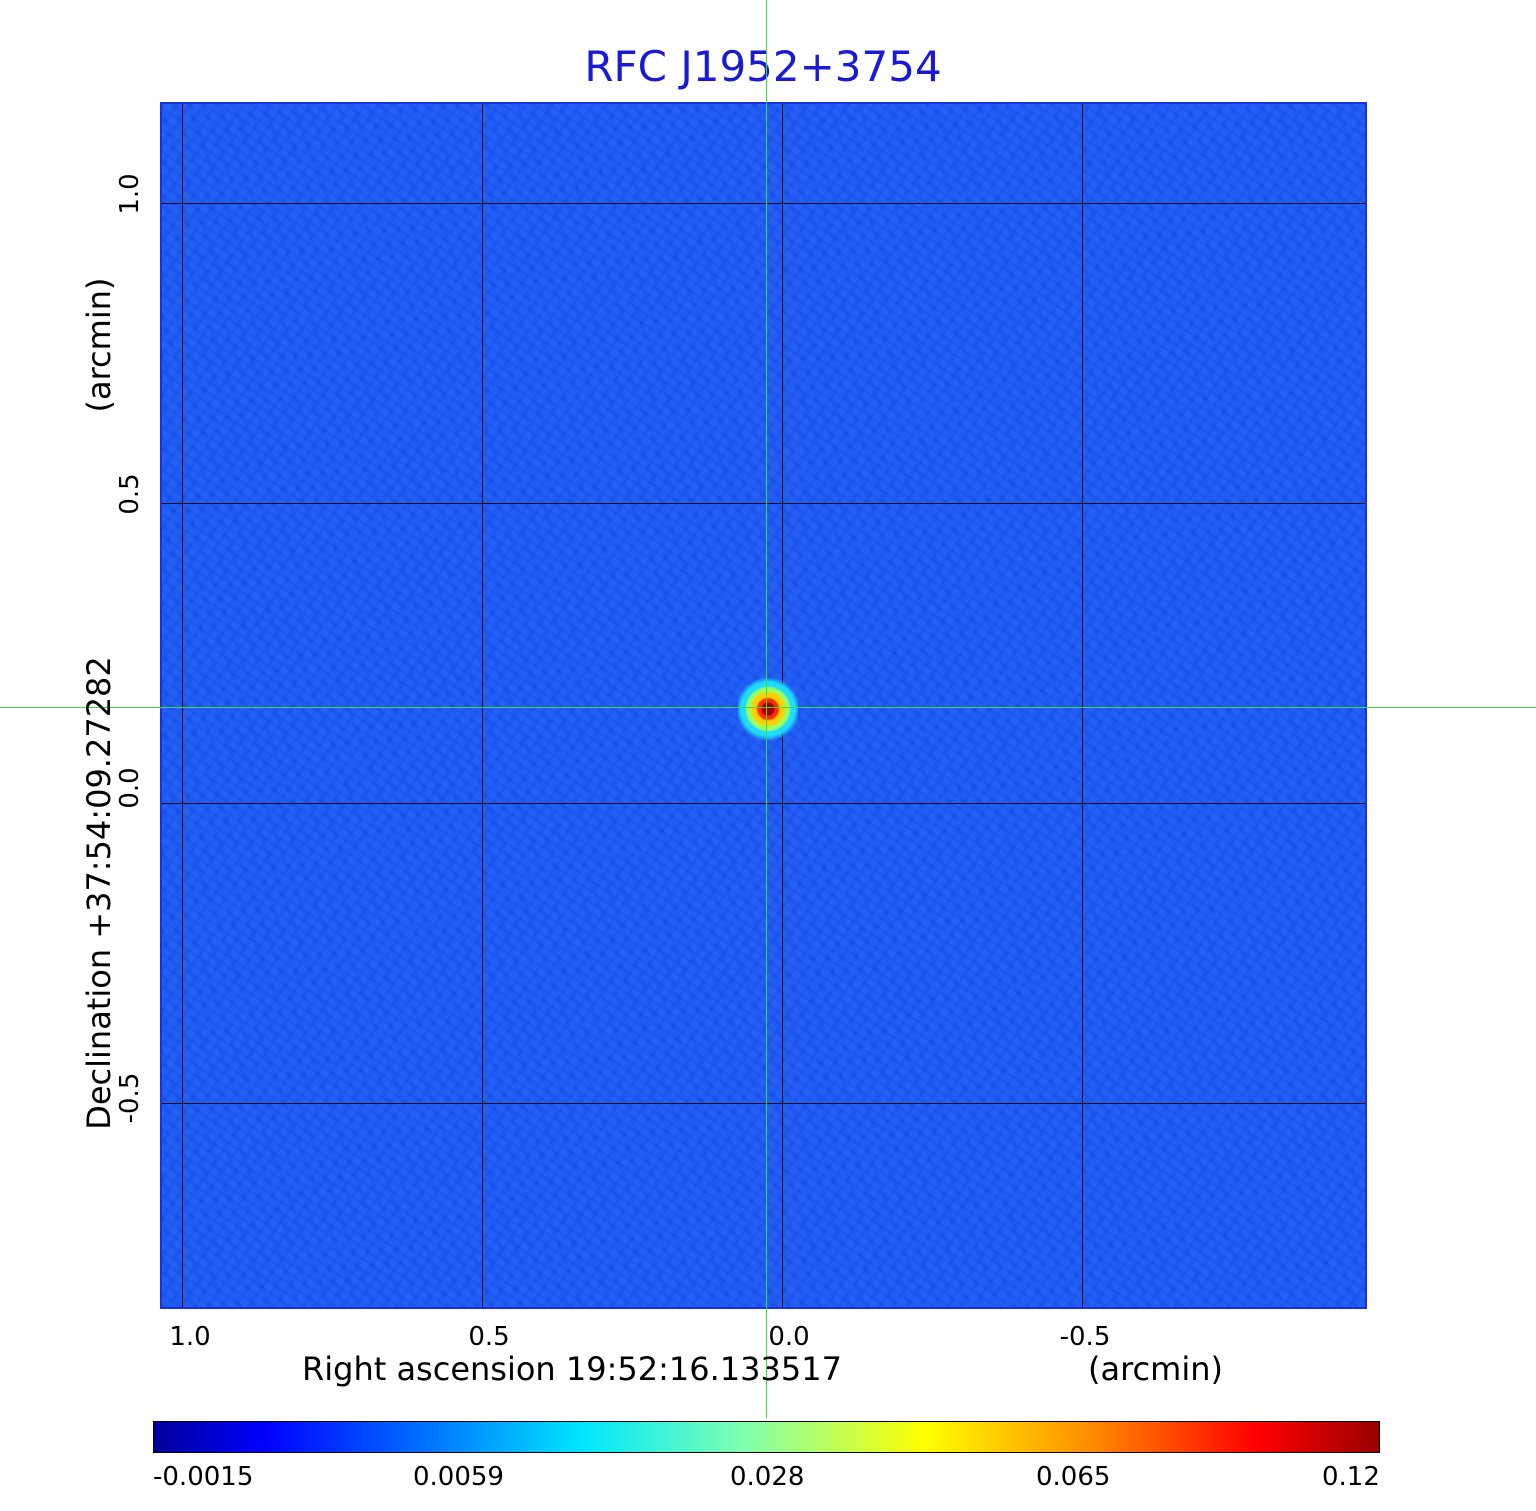  I want to click on y-axis-unit: (arcmin), so click(99, 345).